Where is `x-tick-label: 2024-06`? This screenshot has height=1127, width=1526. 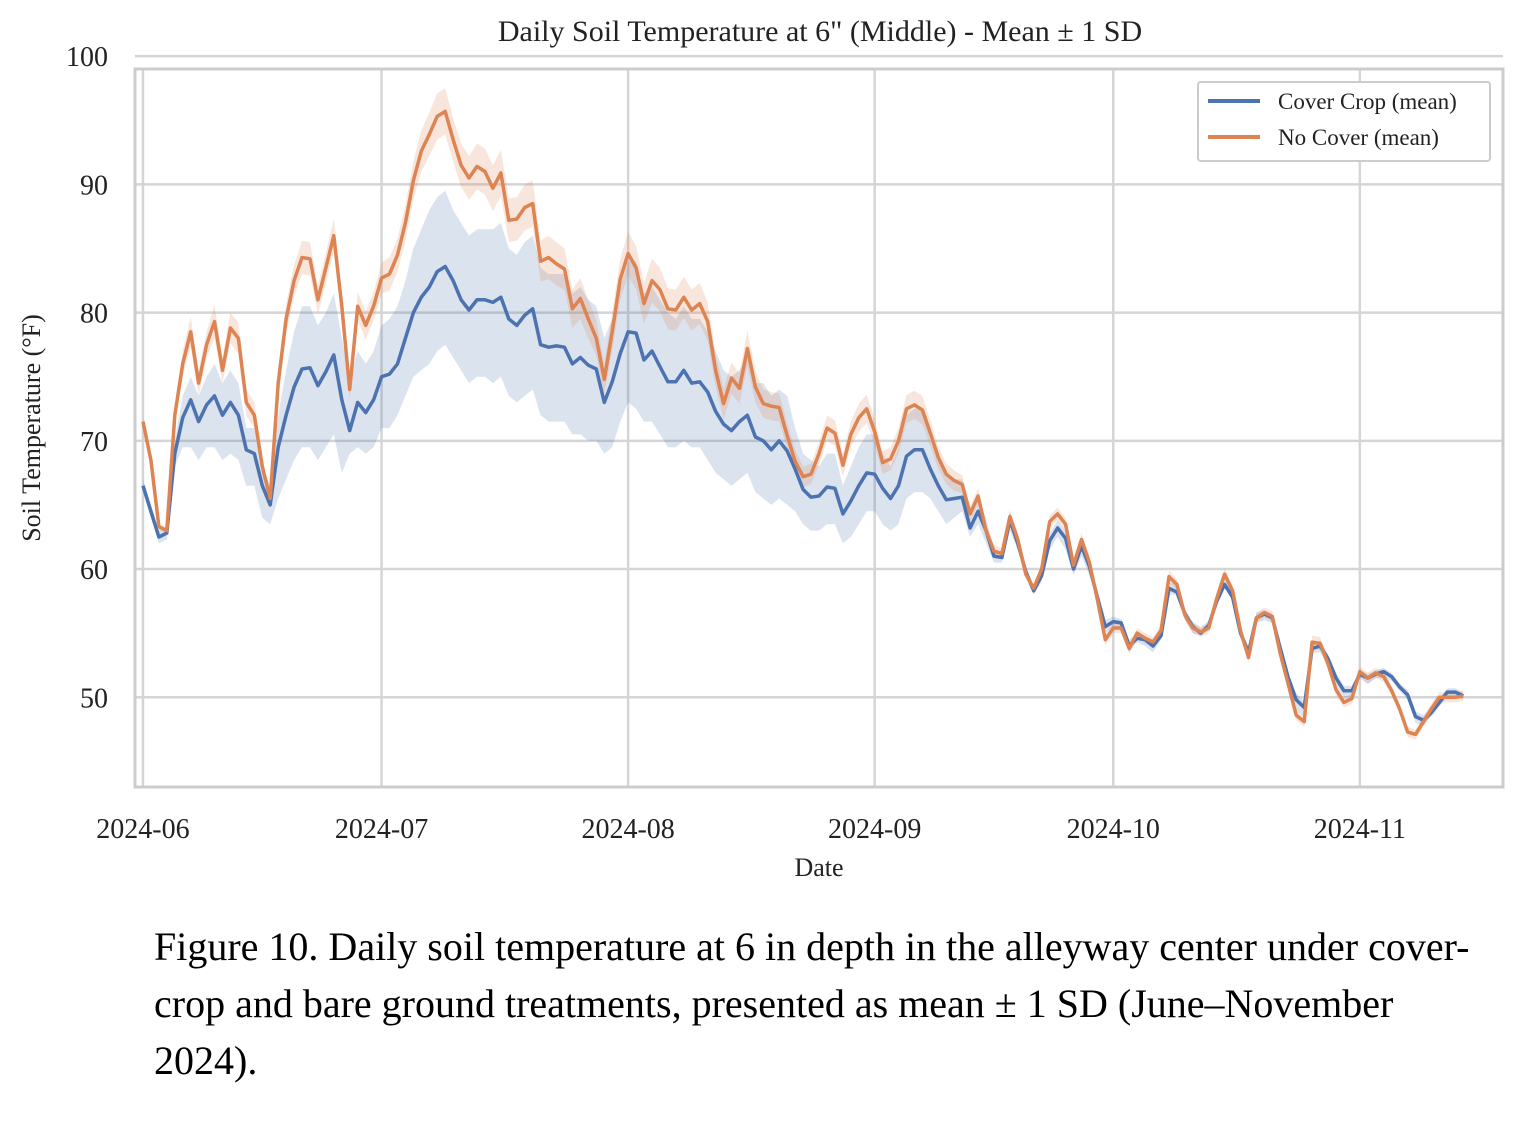
x-tick-label: 2024-06 is located at coordinates (142, 829).